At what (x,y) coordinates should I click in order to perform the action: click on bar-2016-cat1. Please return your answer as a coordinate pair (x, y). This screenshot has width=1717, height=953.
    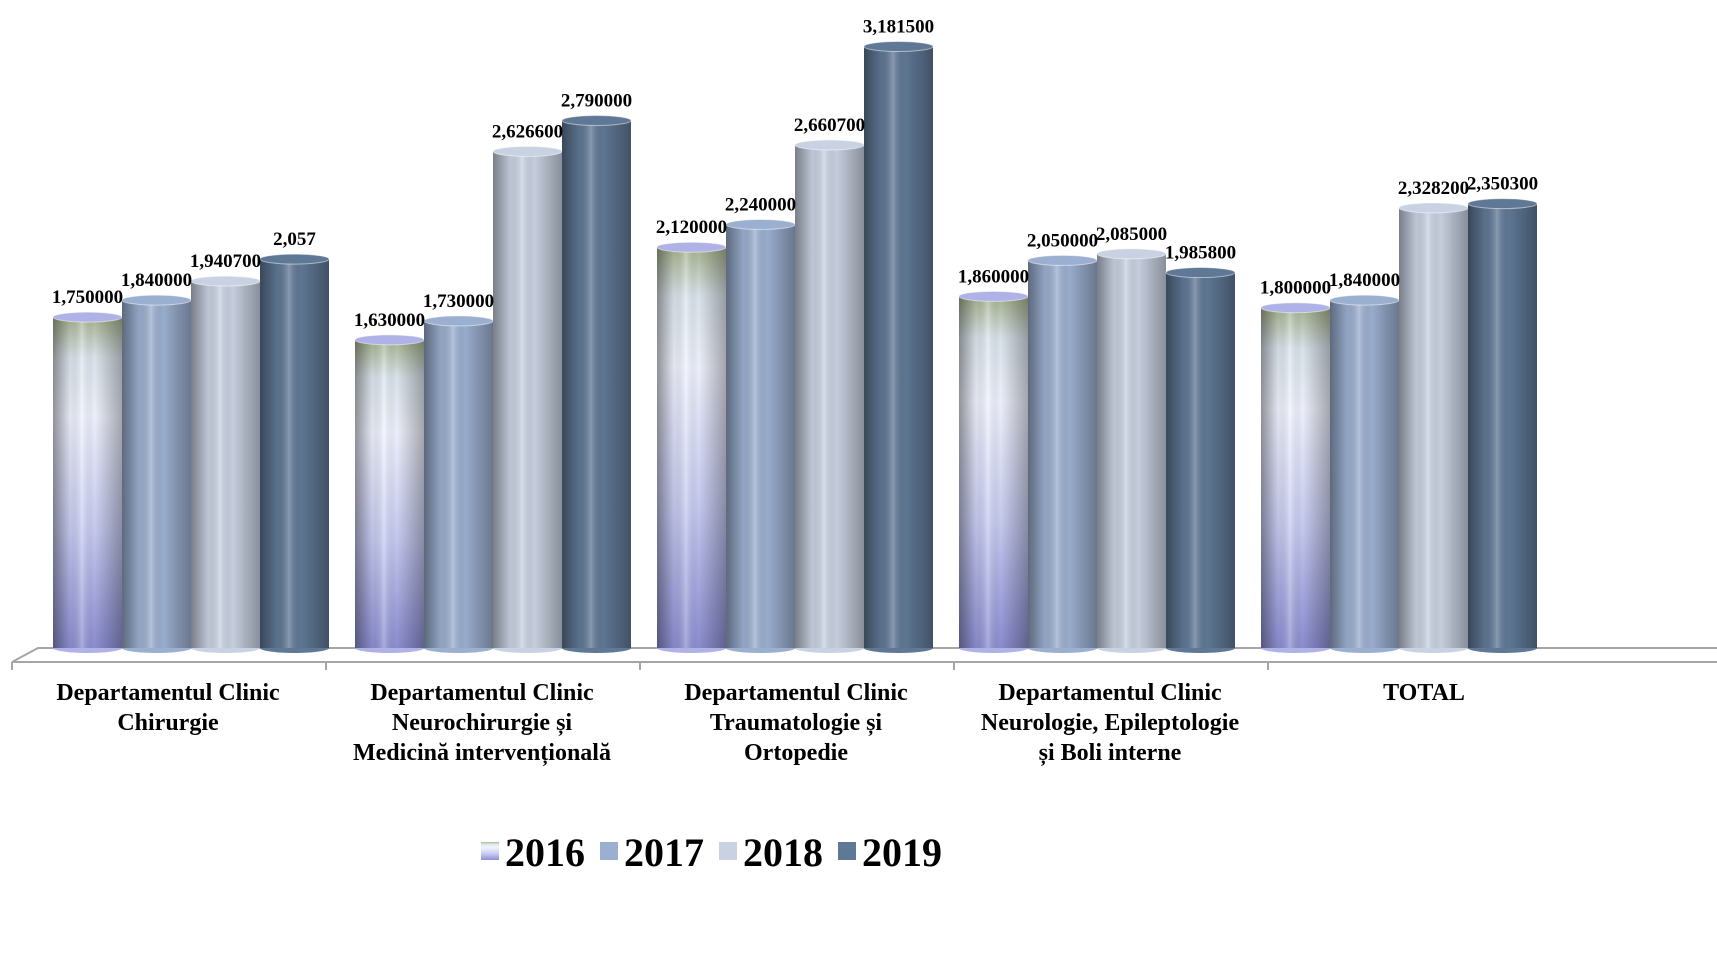
    Looking at the image, I should click on (87, 482).